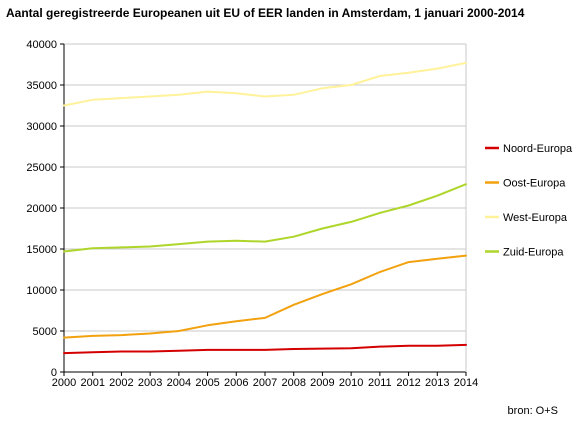 The image size is (586, 426). I want to click on x-tick-label: 2001, so click(92, 383).